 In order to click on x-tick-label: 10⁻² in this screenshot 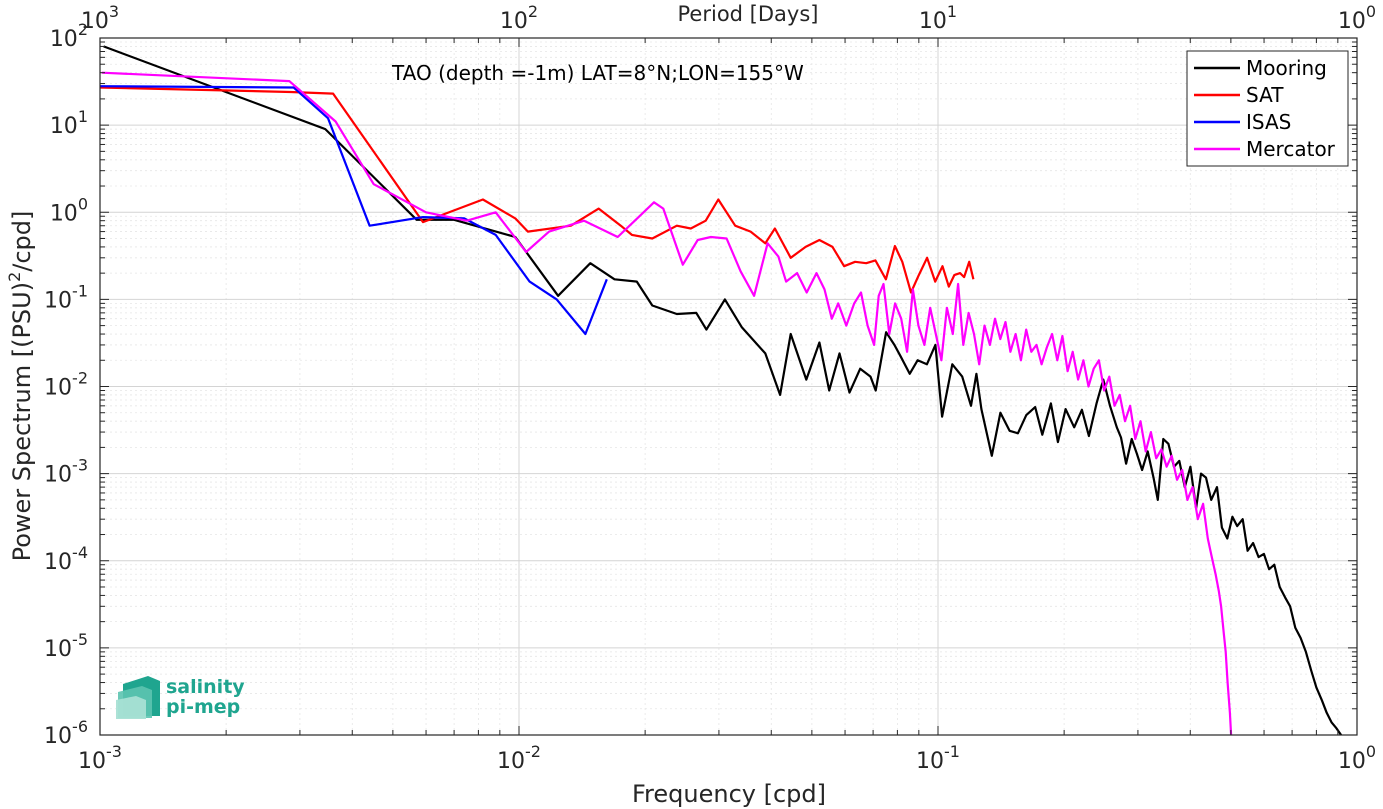, I will do `click(519, 758)`.